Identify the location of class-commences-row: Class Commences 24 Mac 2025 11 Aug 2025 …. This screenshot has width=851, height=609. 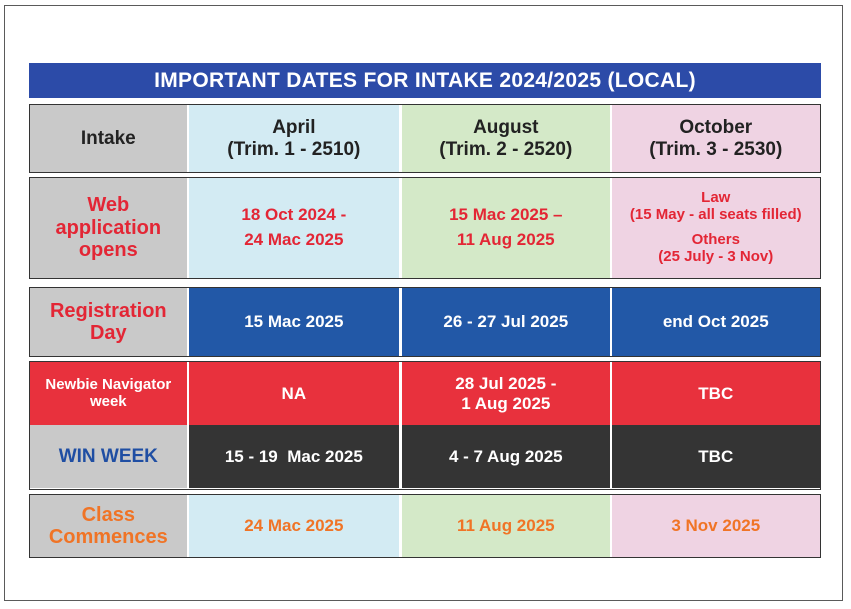
(425, 526).